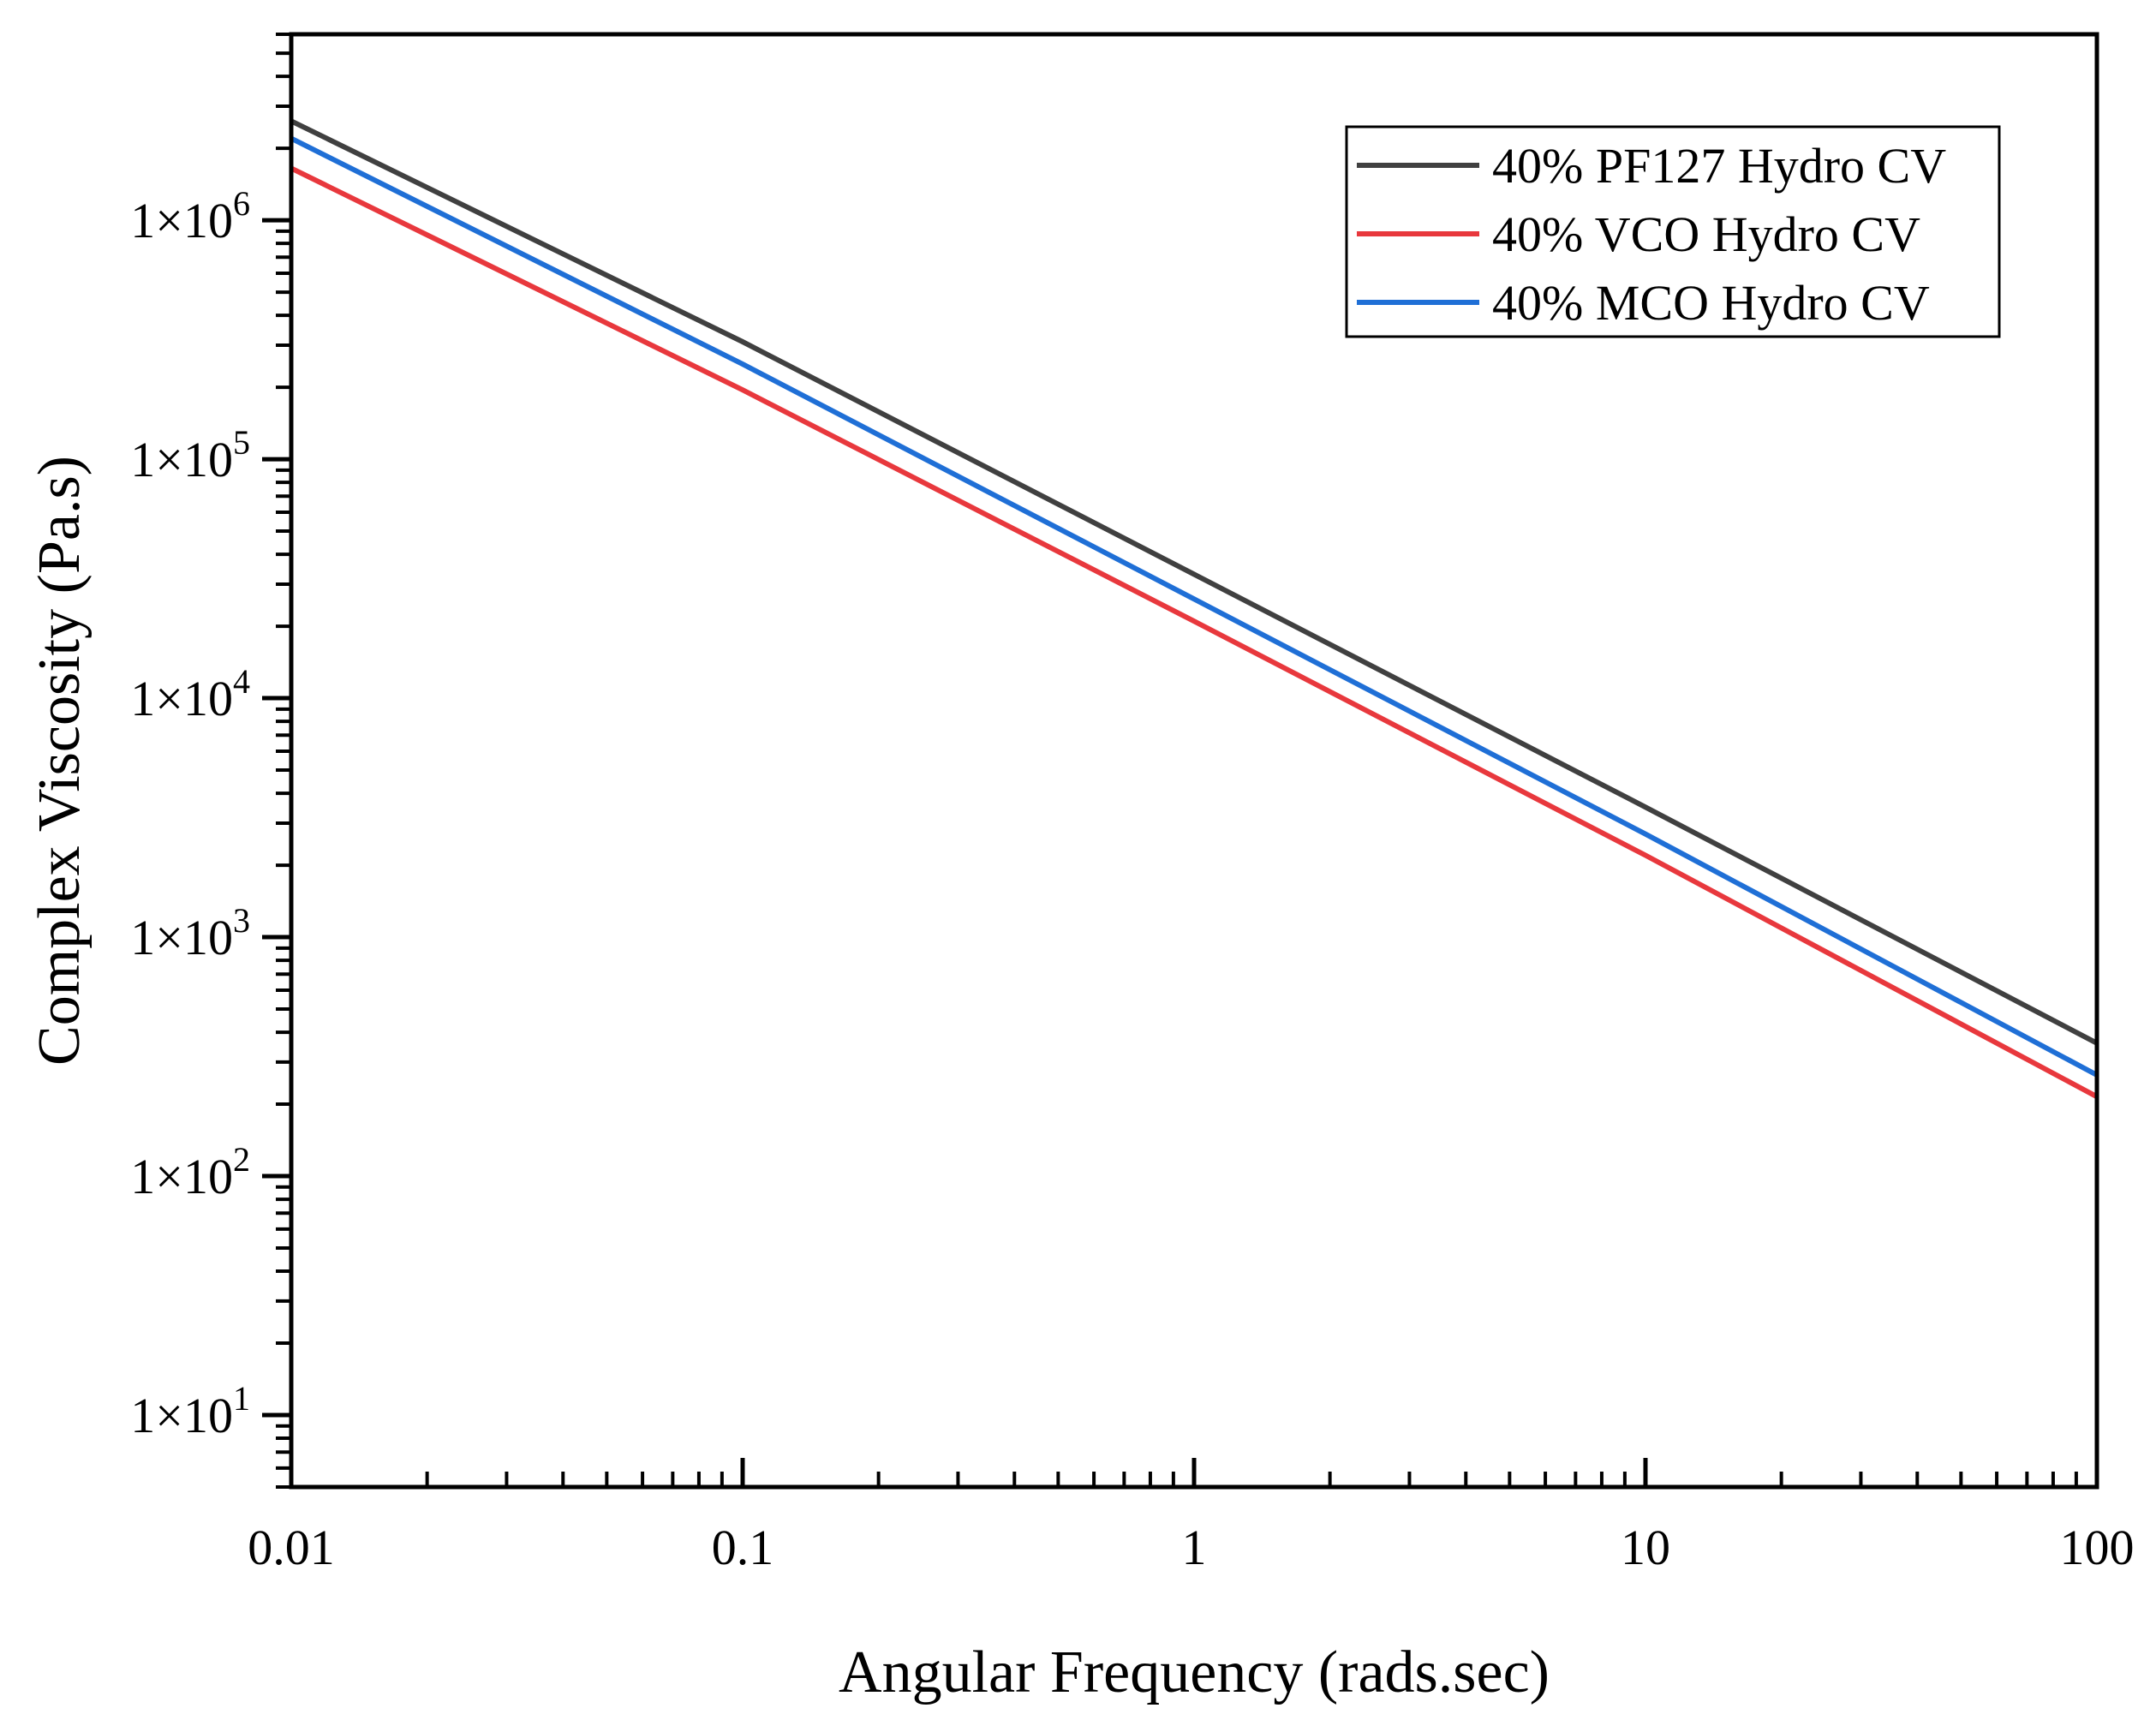 This screenshot has height=1726, width=2156. I want to click on x-tick-label: 0.01, so click(291, 1547).